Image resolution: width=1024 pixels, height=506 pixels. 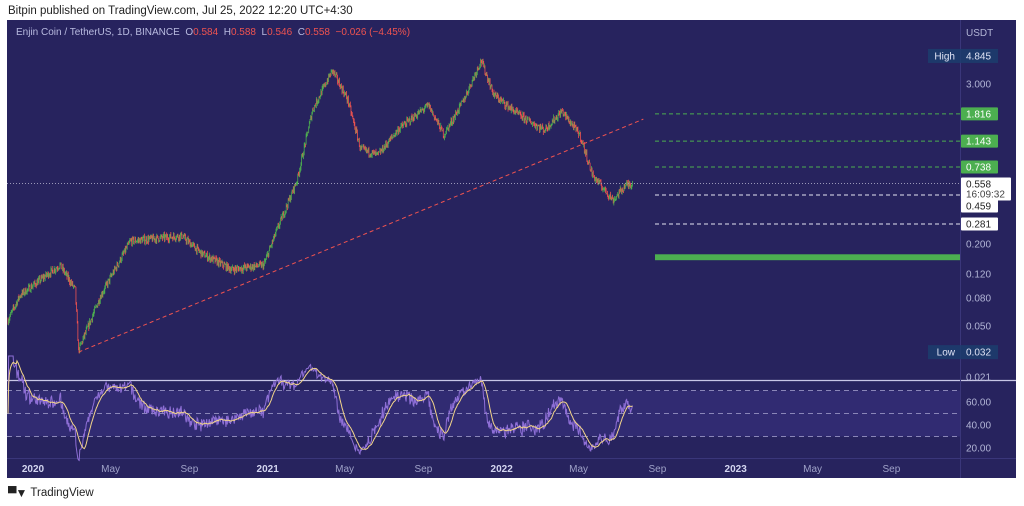 What do you see at coordinates (985, 194) in the screenshot?
I see `bar-countdown: 16:09:32` at bounding box center [985, 194].